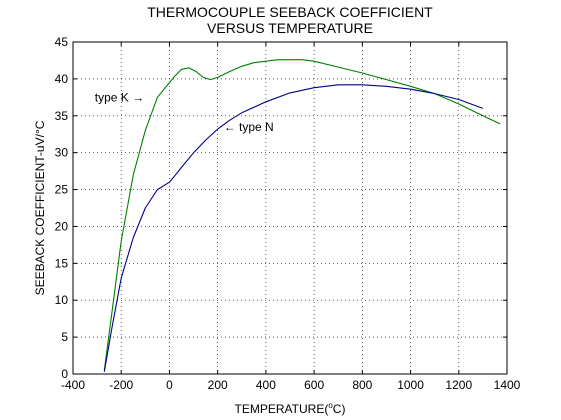  I want to click on y-tick-label: 15, so click(62, 263).